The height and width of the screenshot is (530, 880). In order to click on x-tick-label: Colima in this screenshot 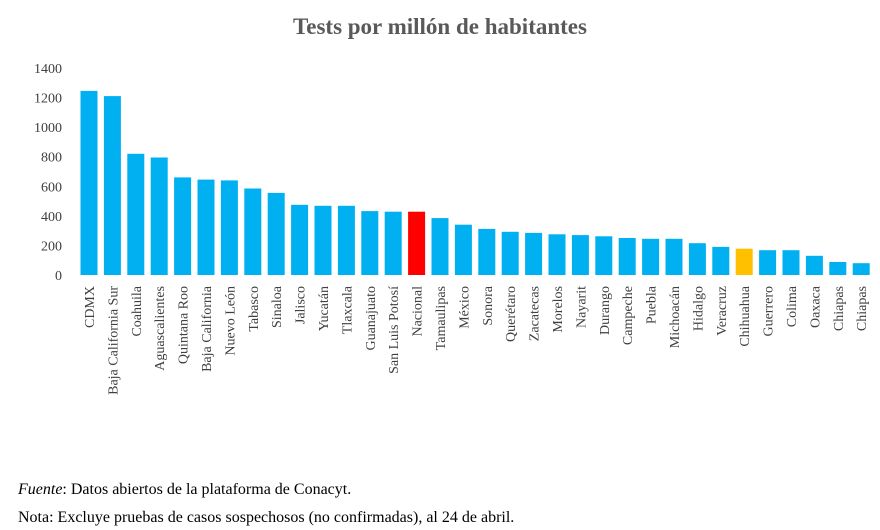, I will do `click(792, 306)`.